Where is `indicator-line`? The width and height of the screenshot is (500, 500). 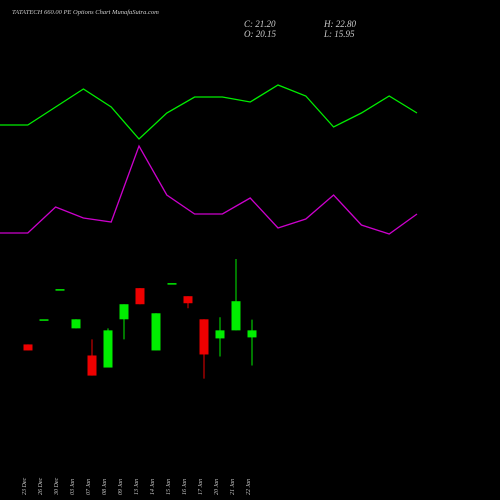
indicator-line is located at coordinates (209, 112).